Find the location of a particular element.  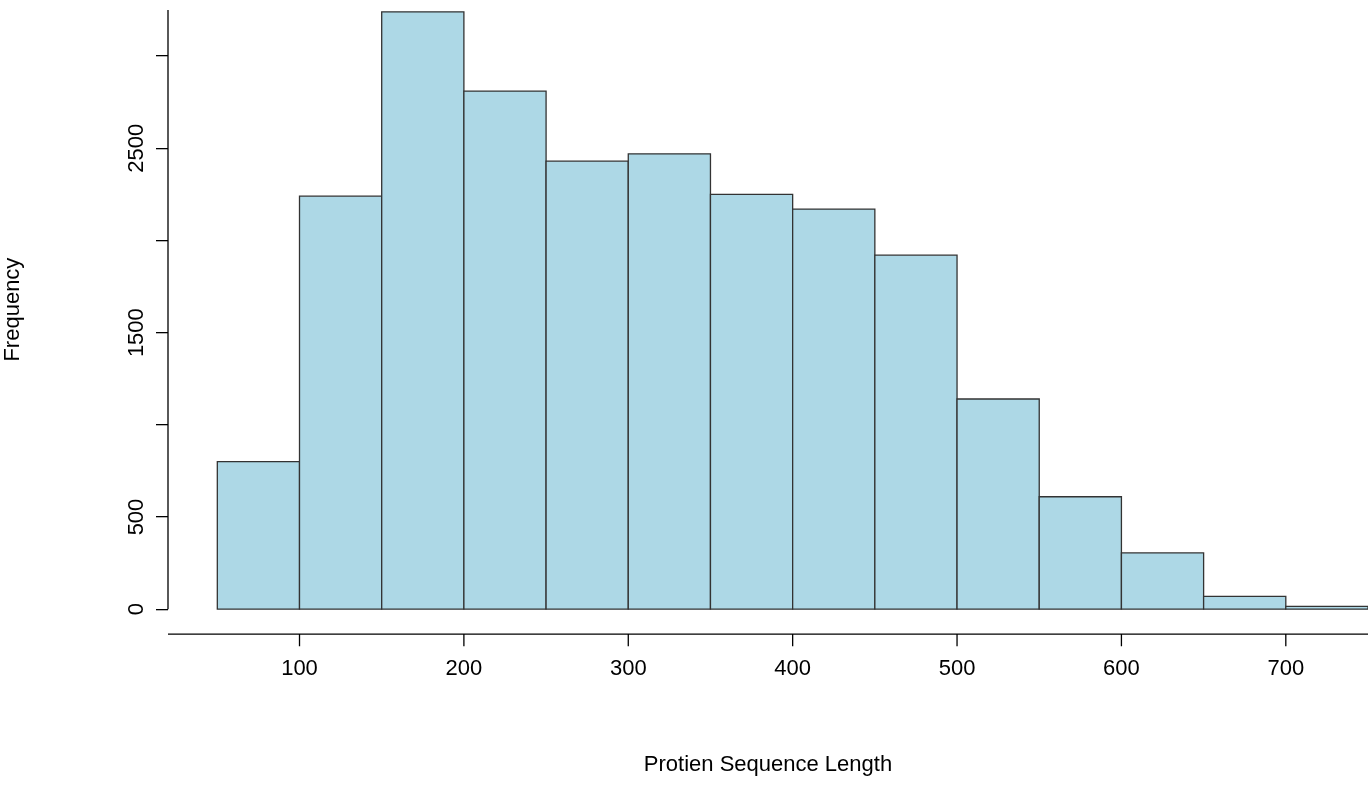

x-axis-title: Protien Sequence Length is located at coordinates (768, 763).